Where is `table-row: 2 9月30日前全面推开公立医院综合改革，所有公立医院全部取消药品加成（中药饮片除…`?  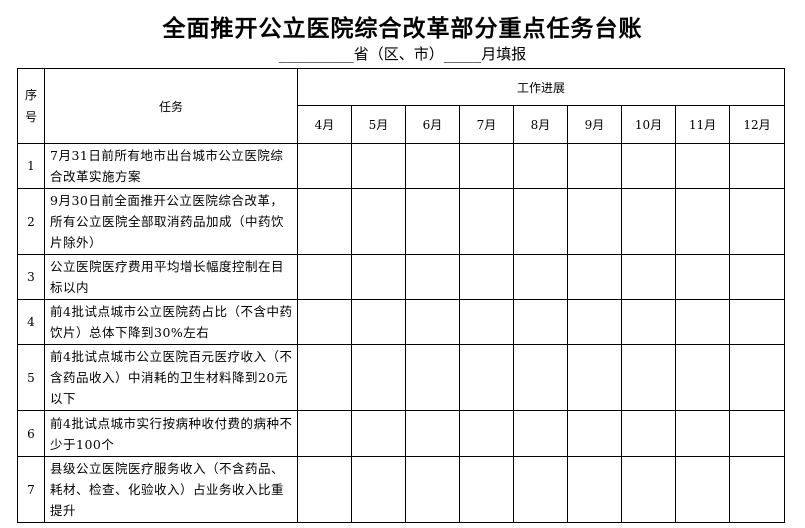 table-row: 2 9月30日前全面推开公立医院综合改革，所有公立医院全部取消药品加成（中药饮片除… is located at coordinates (401, 221).